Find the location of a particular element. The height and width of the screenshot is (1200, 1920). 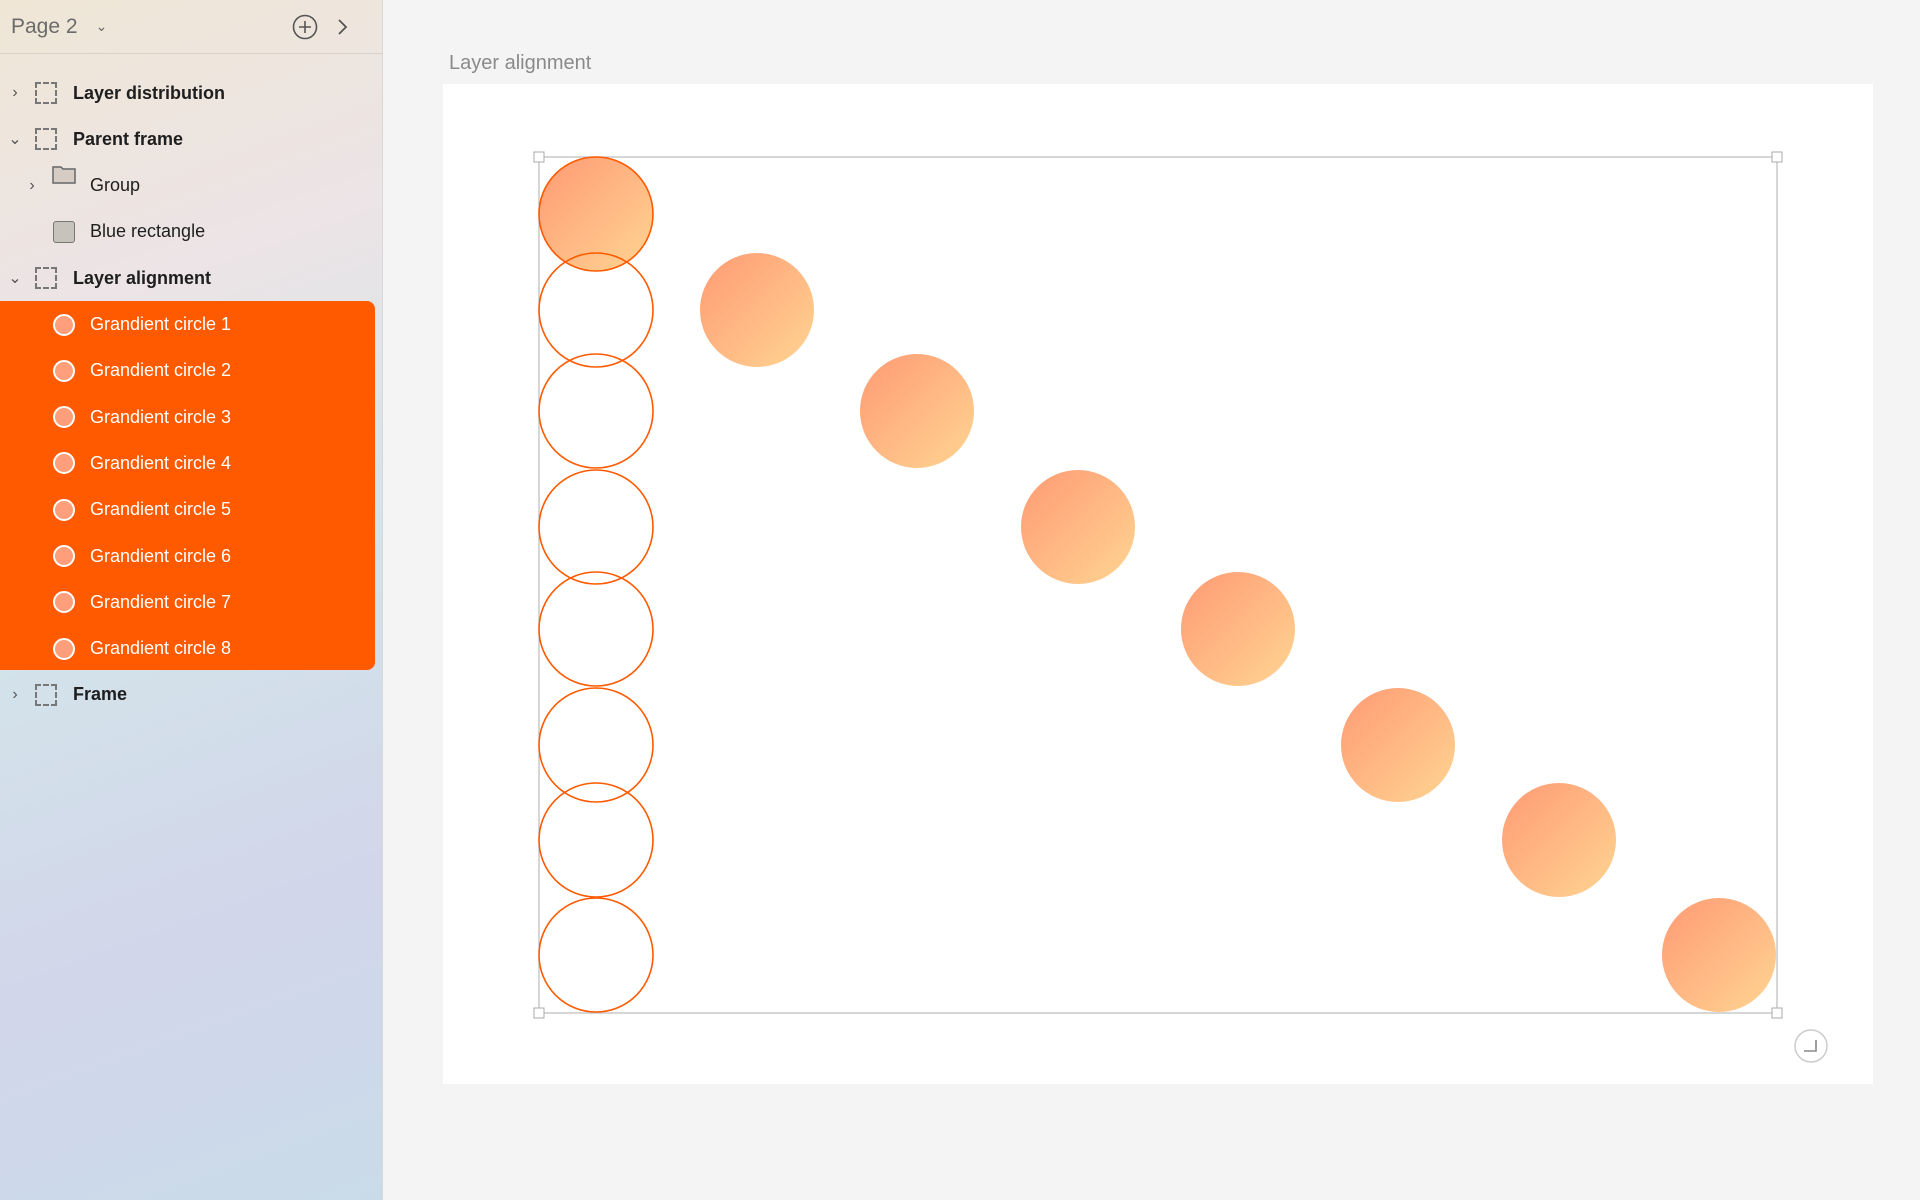

layer-label: Grandient circle 8 is located at coordinates (161, 648).